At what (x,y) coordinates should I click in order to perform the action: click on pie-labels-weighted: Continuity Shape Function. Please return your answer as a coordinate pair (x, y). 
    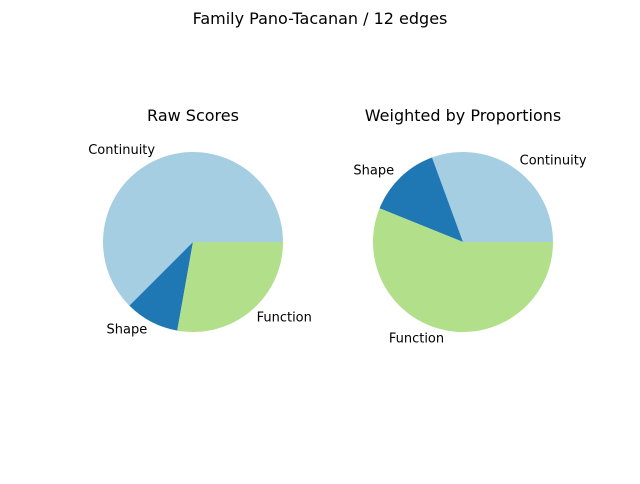
    Looking at the image, I should click on (469, 249).